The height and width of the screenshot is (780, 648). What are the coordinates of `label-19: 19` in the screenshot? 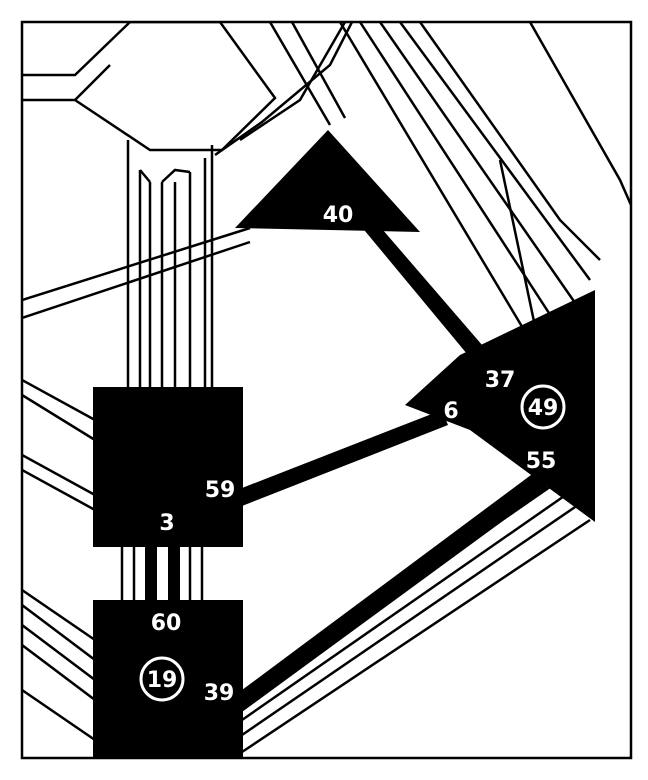 It's located at (162, 680).